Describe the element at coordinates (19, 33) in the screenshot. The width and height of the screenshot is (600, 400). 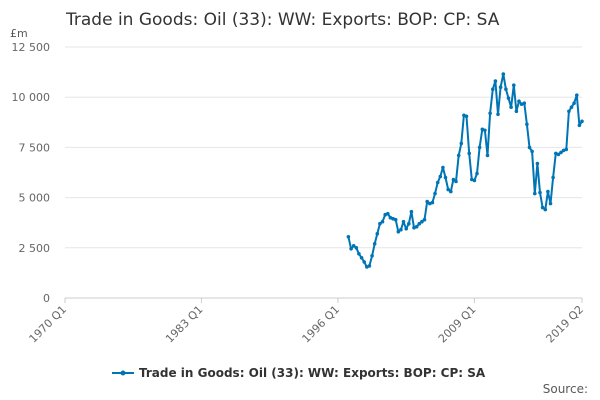
I see `y-axis-unit-label: £m` at that location.